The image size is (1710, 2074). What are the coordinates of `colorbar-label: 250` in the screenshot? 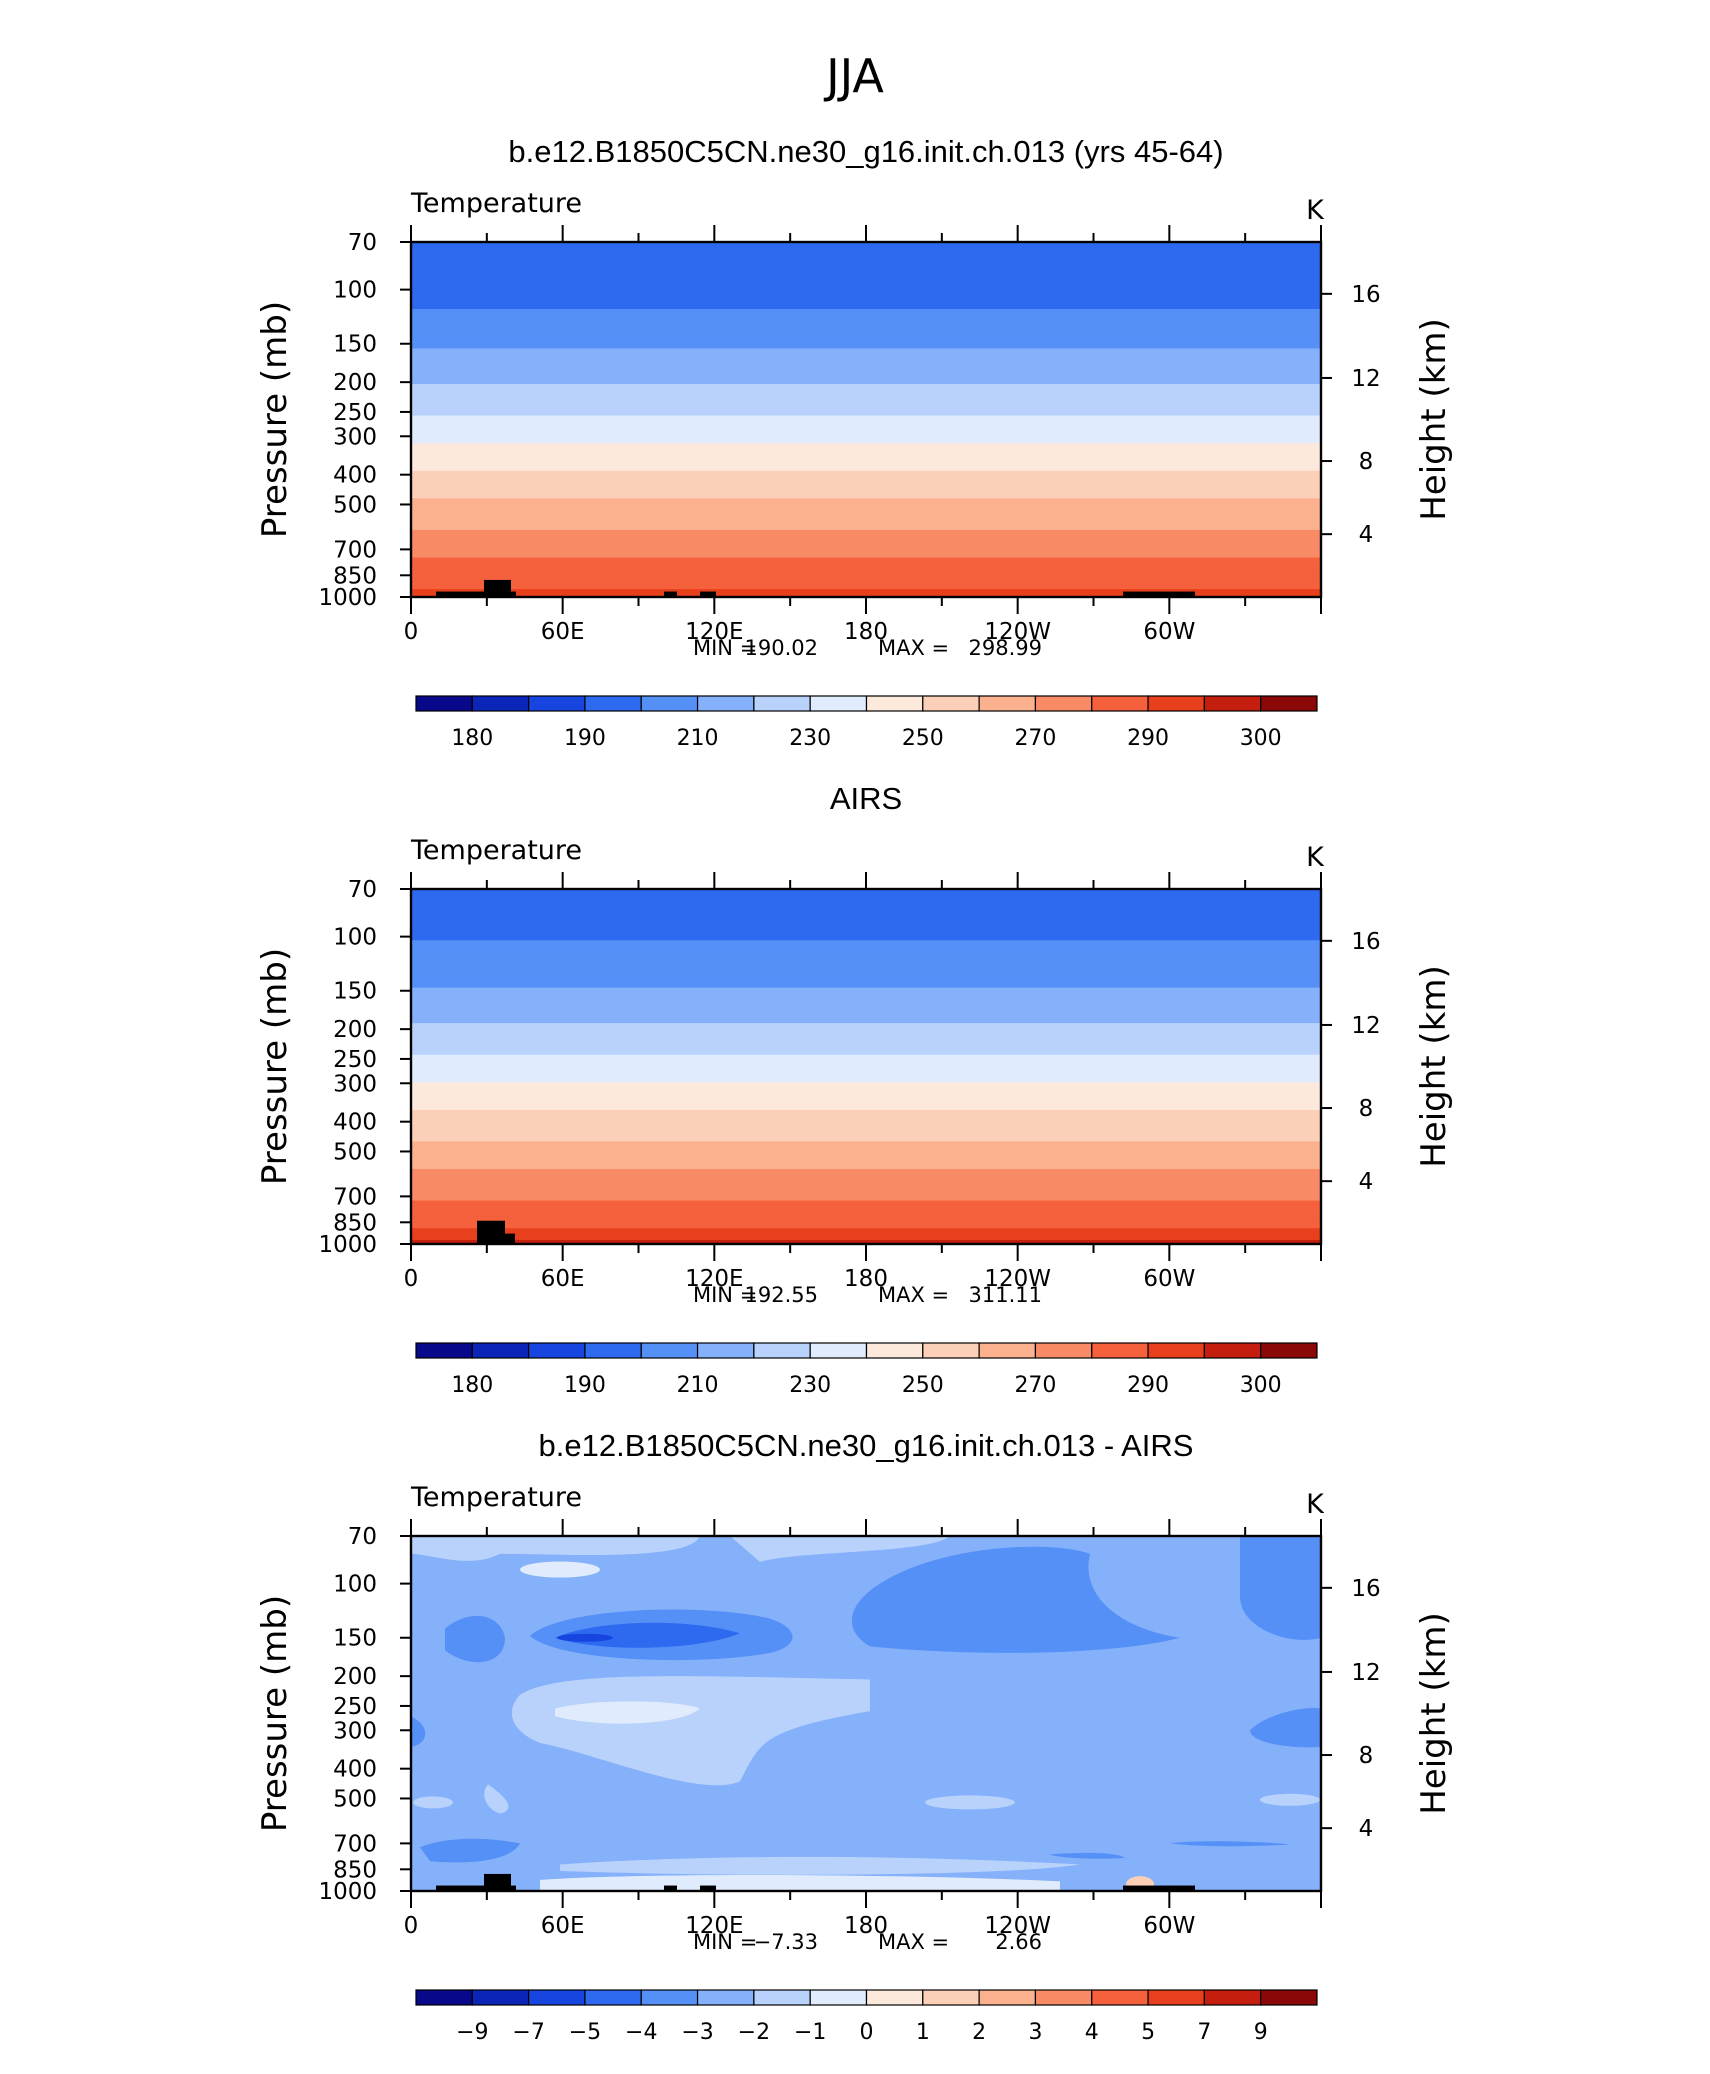 It's located at (923, 738).